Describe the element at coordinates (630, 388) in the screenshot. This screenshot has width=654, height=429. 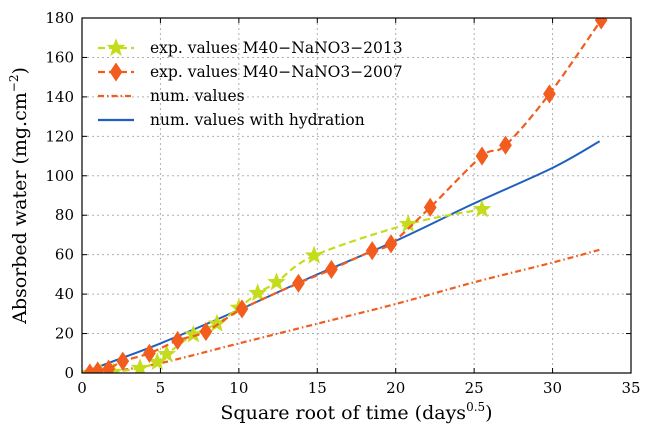
I see `x-tick-label: 35` at that location.